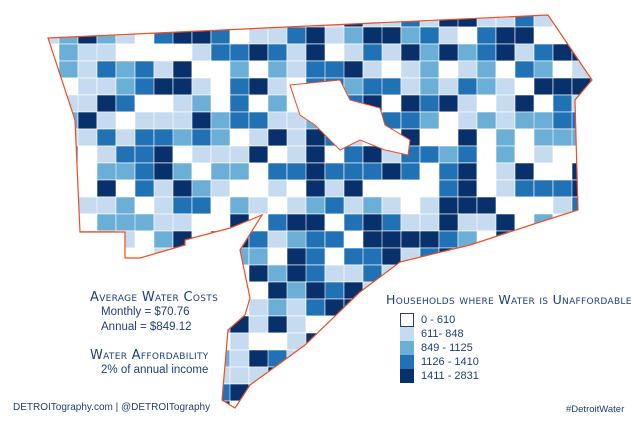  What do you see at coordinates (516, 334) in the screenshot?
I see `legend-item: 611- 848` at bounding box center [516, 334].